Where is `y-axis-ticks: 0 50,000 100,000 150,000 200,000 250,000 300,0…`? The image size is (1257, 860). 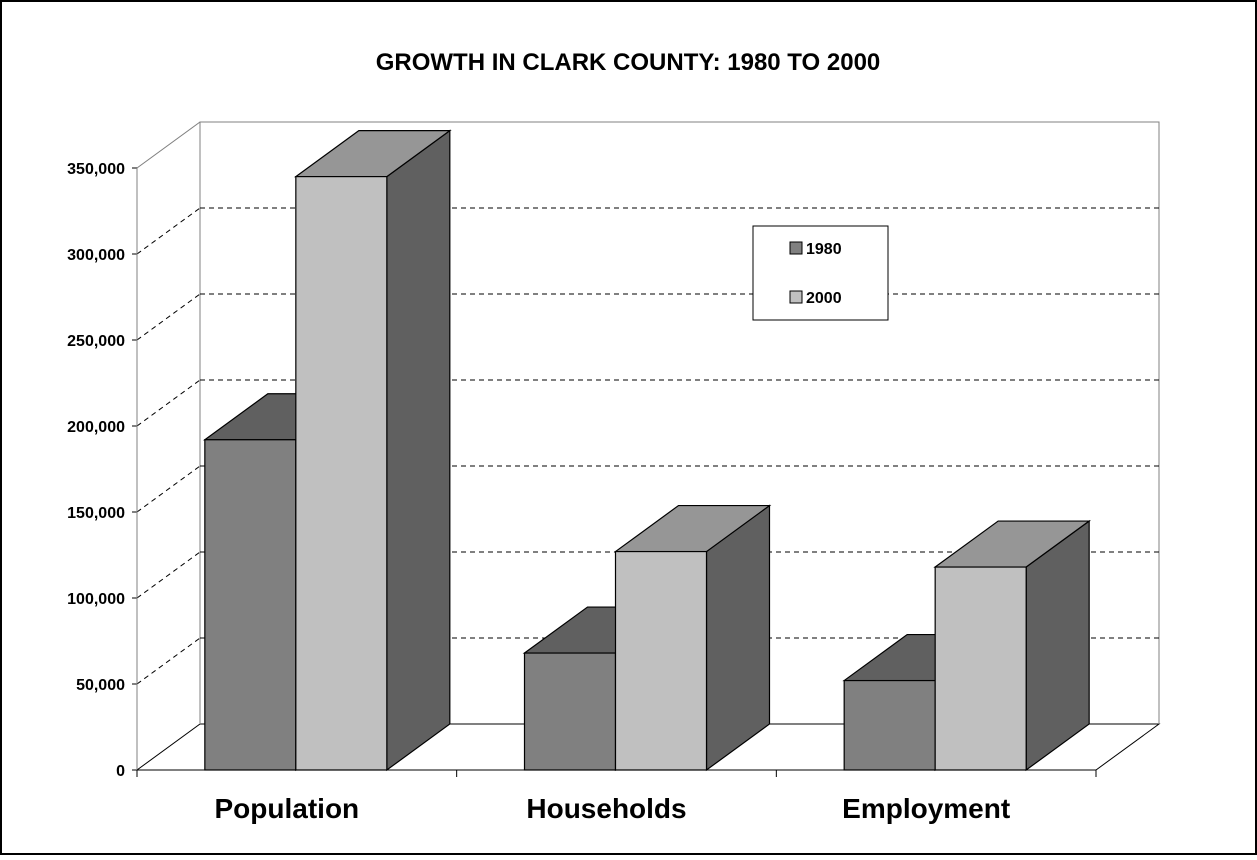
y-axis-ticks: 0 50,000 100,000 150,000 200,000 250,000 300,0… is located at coordinates (102, 470).